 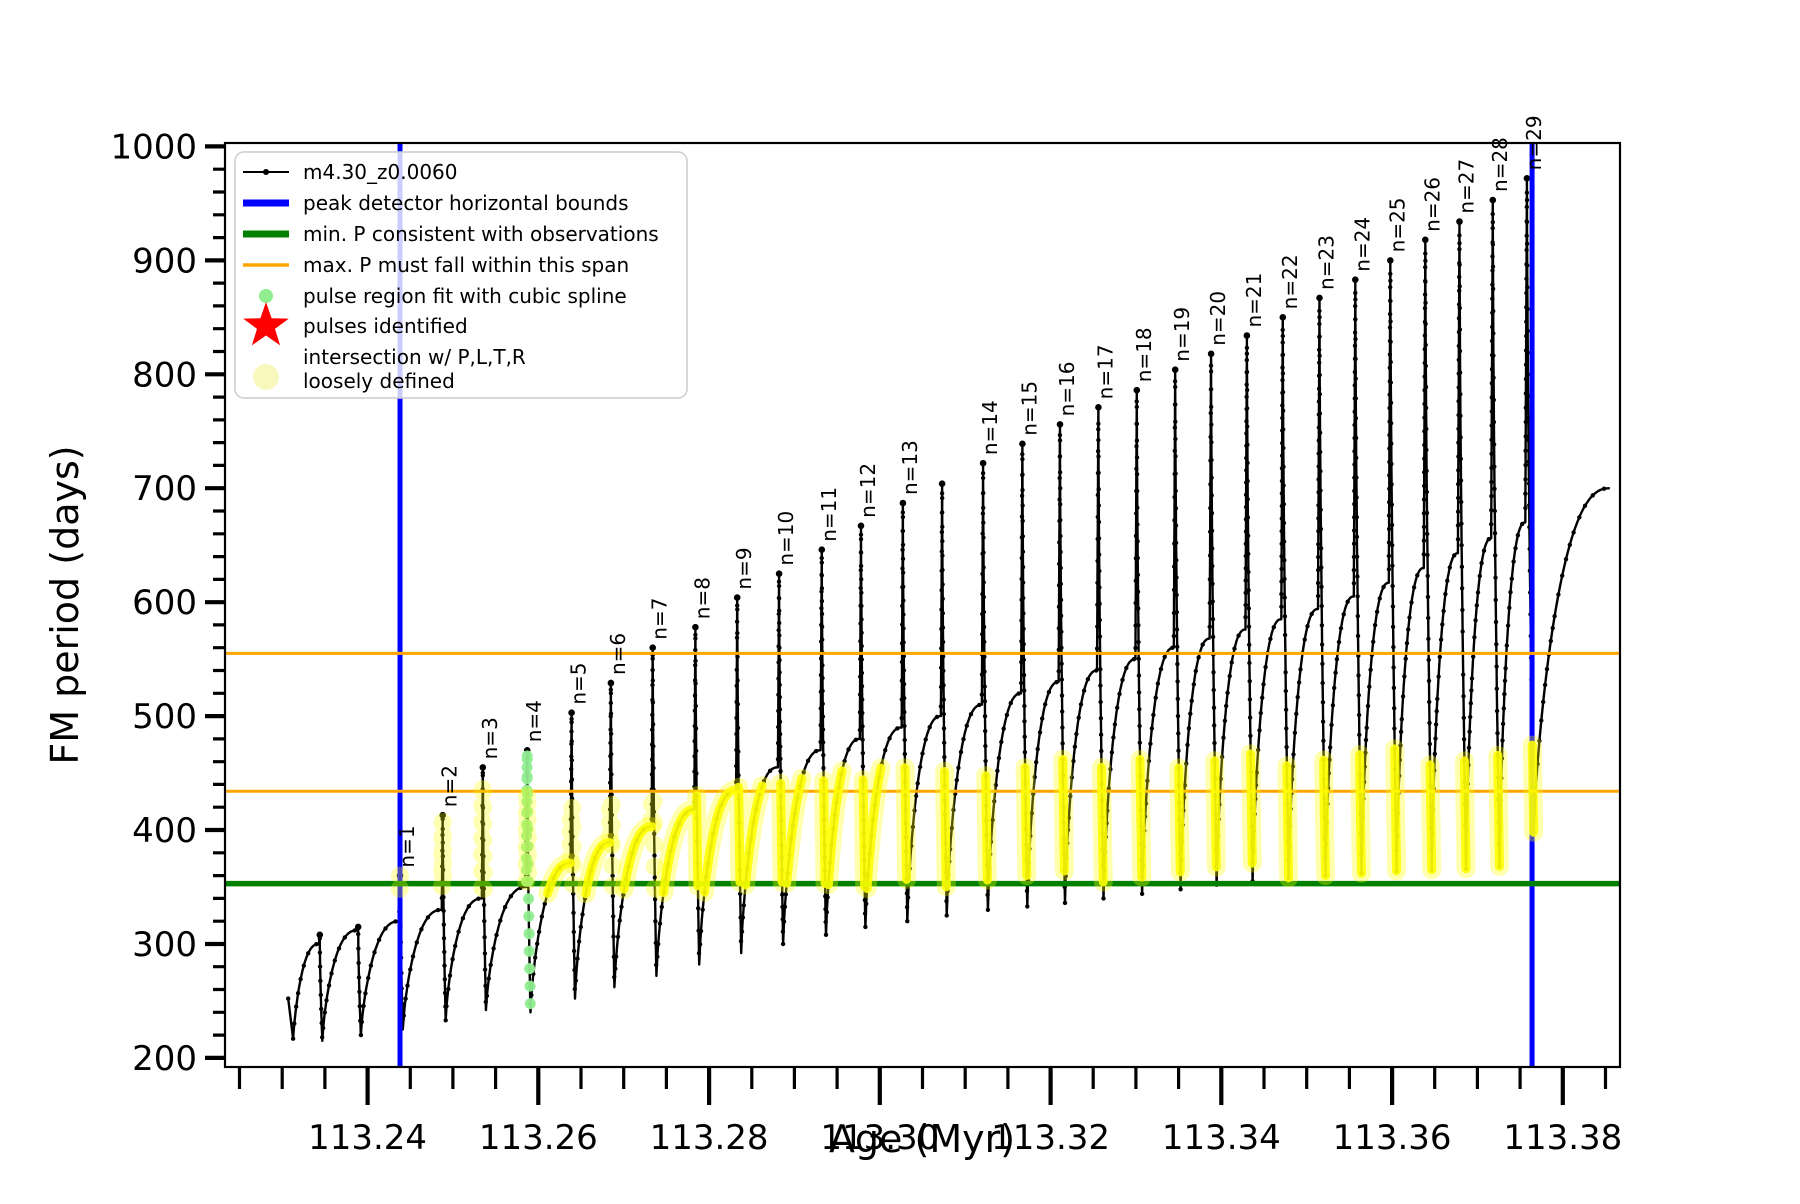 I want to click on x-tick-label: 113.34, so click(x=1221, y=1138).